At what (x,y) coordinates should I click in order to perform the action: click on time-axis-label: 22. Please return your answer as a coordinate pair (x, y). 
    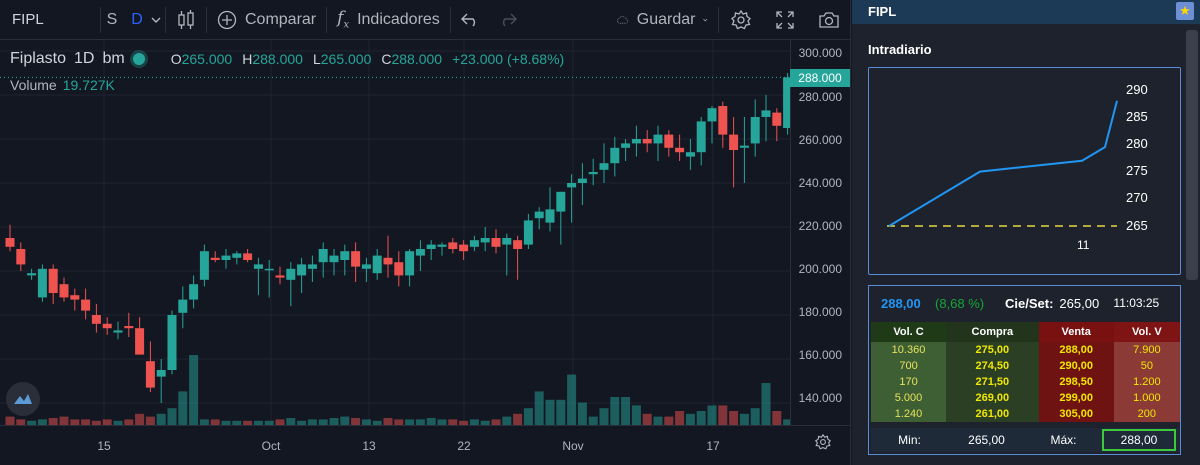
    Looking at the image, I should click on (464, 446).